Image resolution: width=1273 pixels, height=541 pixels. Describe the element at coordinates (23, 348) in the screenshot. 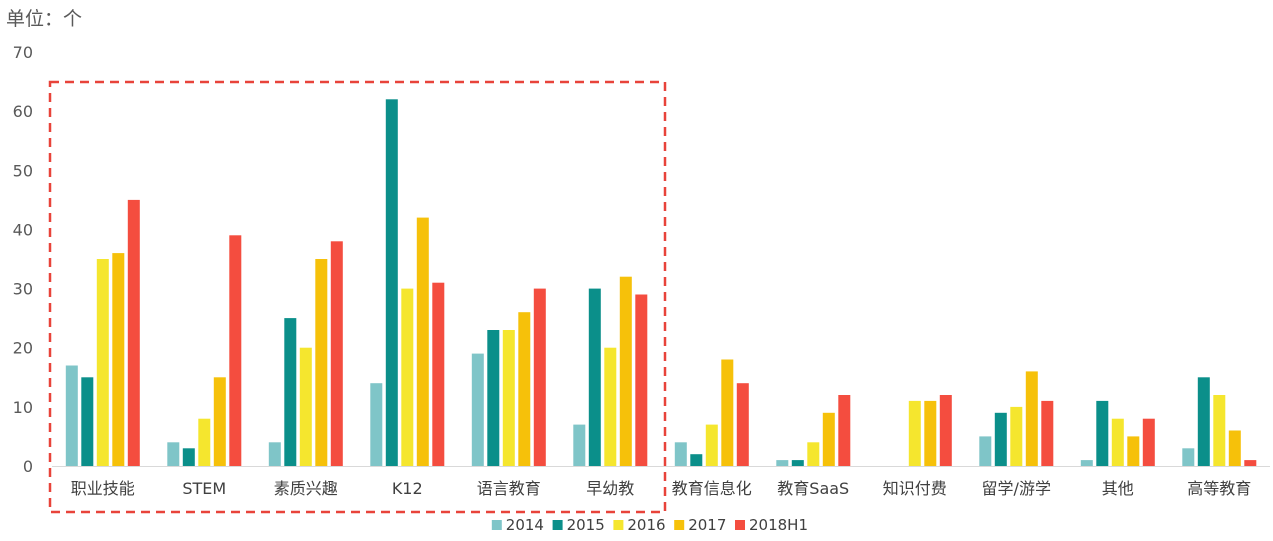

I see `y-tick-label: 20` at that location.